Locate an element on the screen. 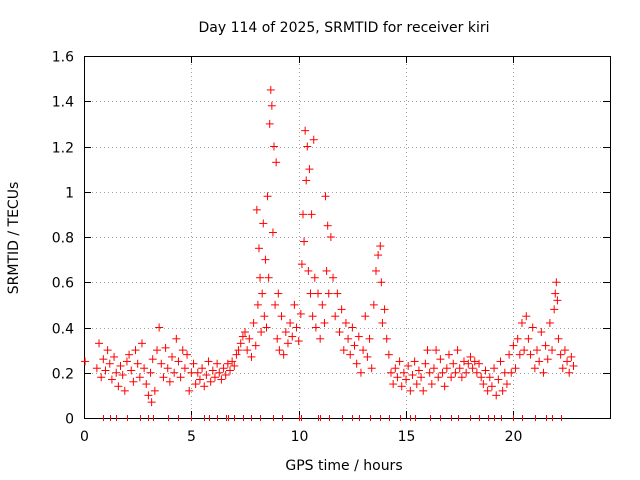 This screenshot has height=480, width=640. x-tick-label: 5 is located at coordinates (191, 437).